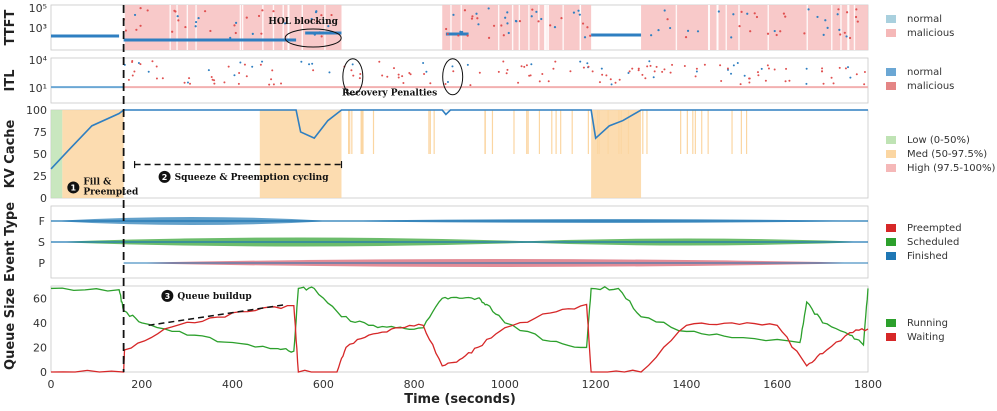  Describe the element at coordinates (353, 77) in the screenshot. I see `recovery-ellipse` at that location.